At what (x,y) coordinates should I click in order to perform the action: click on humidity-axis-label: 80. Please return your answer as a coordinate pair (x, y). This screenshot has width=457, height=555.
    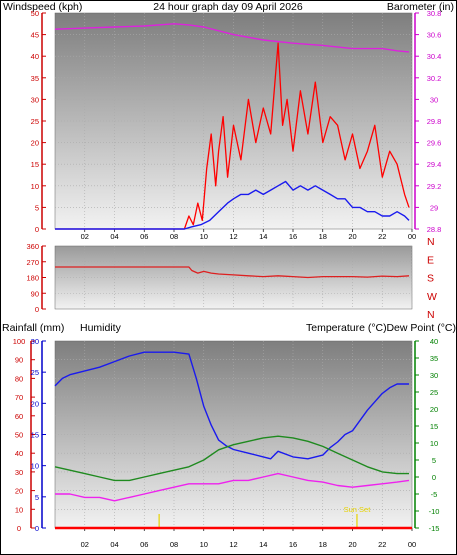
    Looking at the image, I should click on (19, 378).